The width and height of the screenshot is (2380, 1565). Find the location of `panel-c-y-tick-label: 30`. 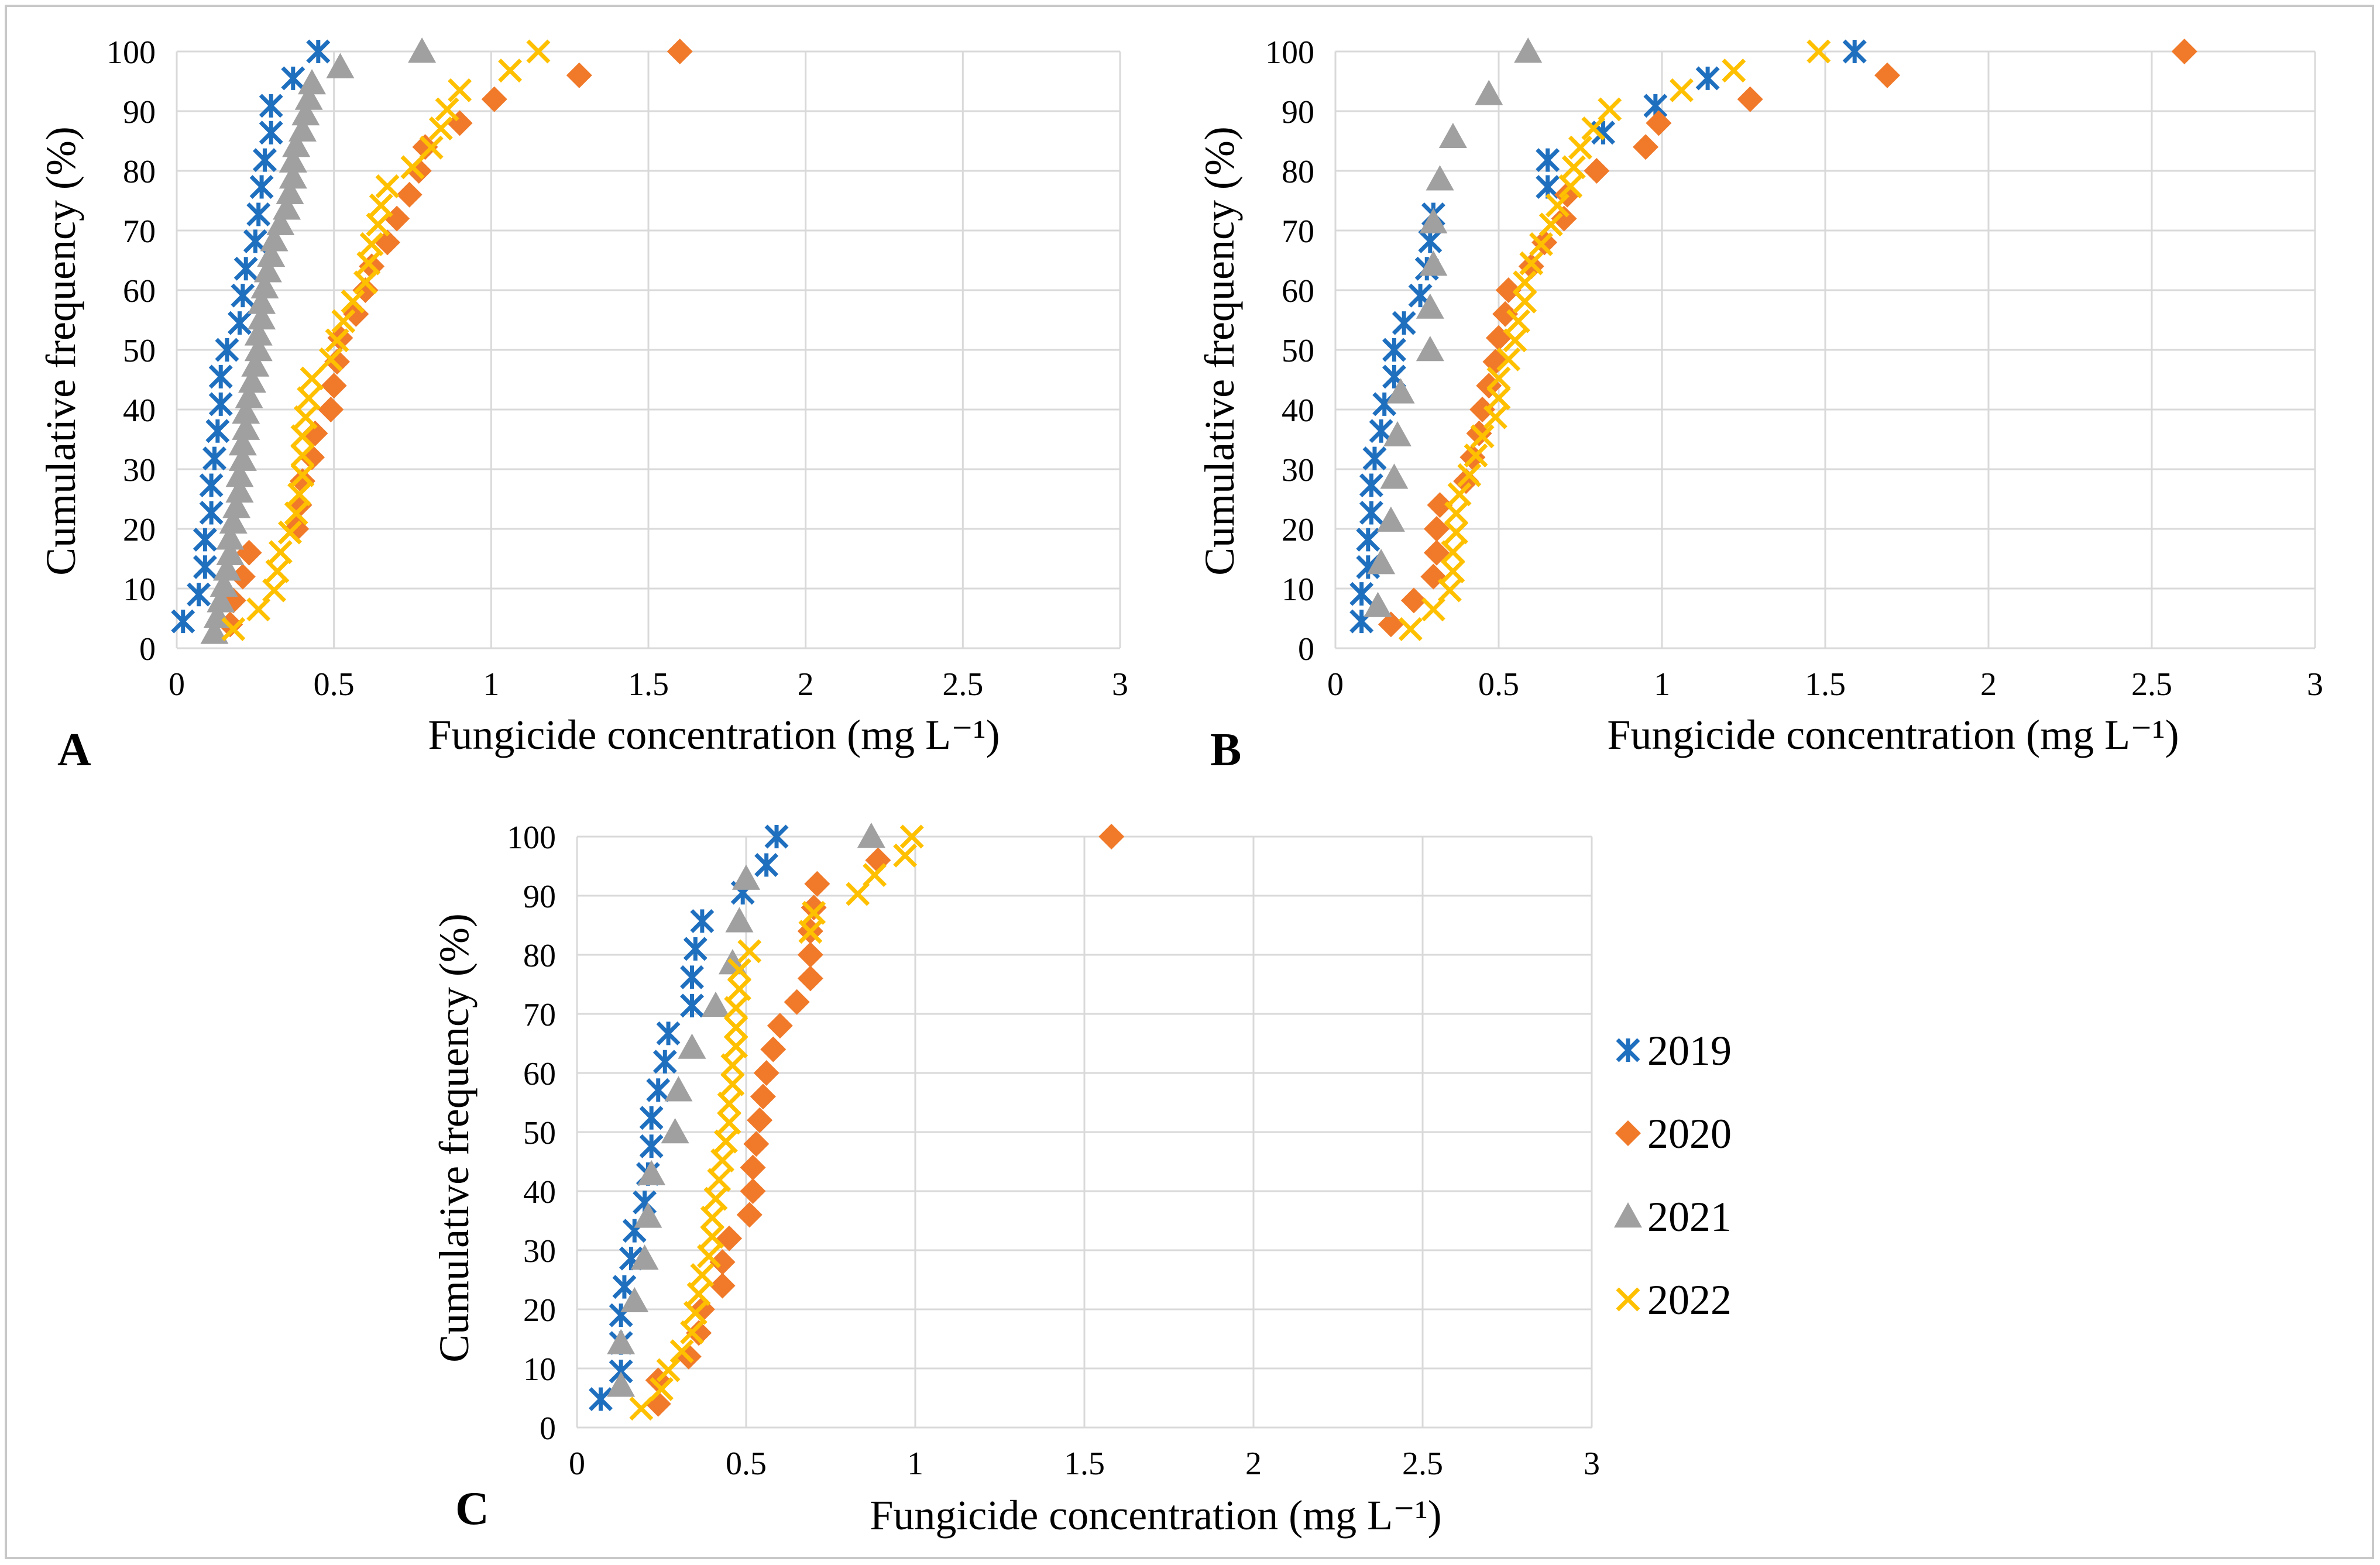

panel-c-y-tick-label: 30 is located at coordinates (539, 1252).